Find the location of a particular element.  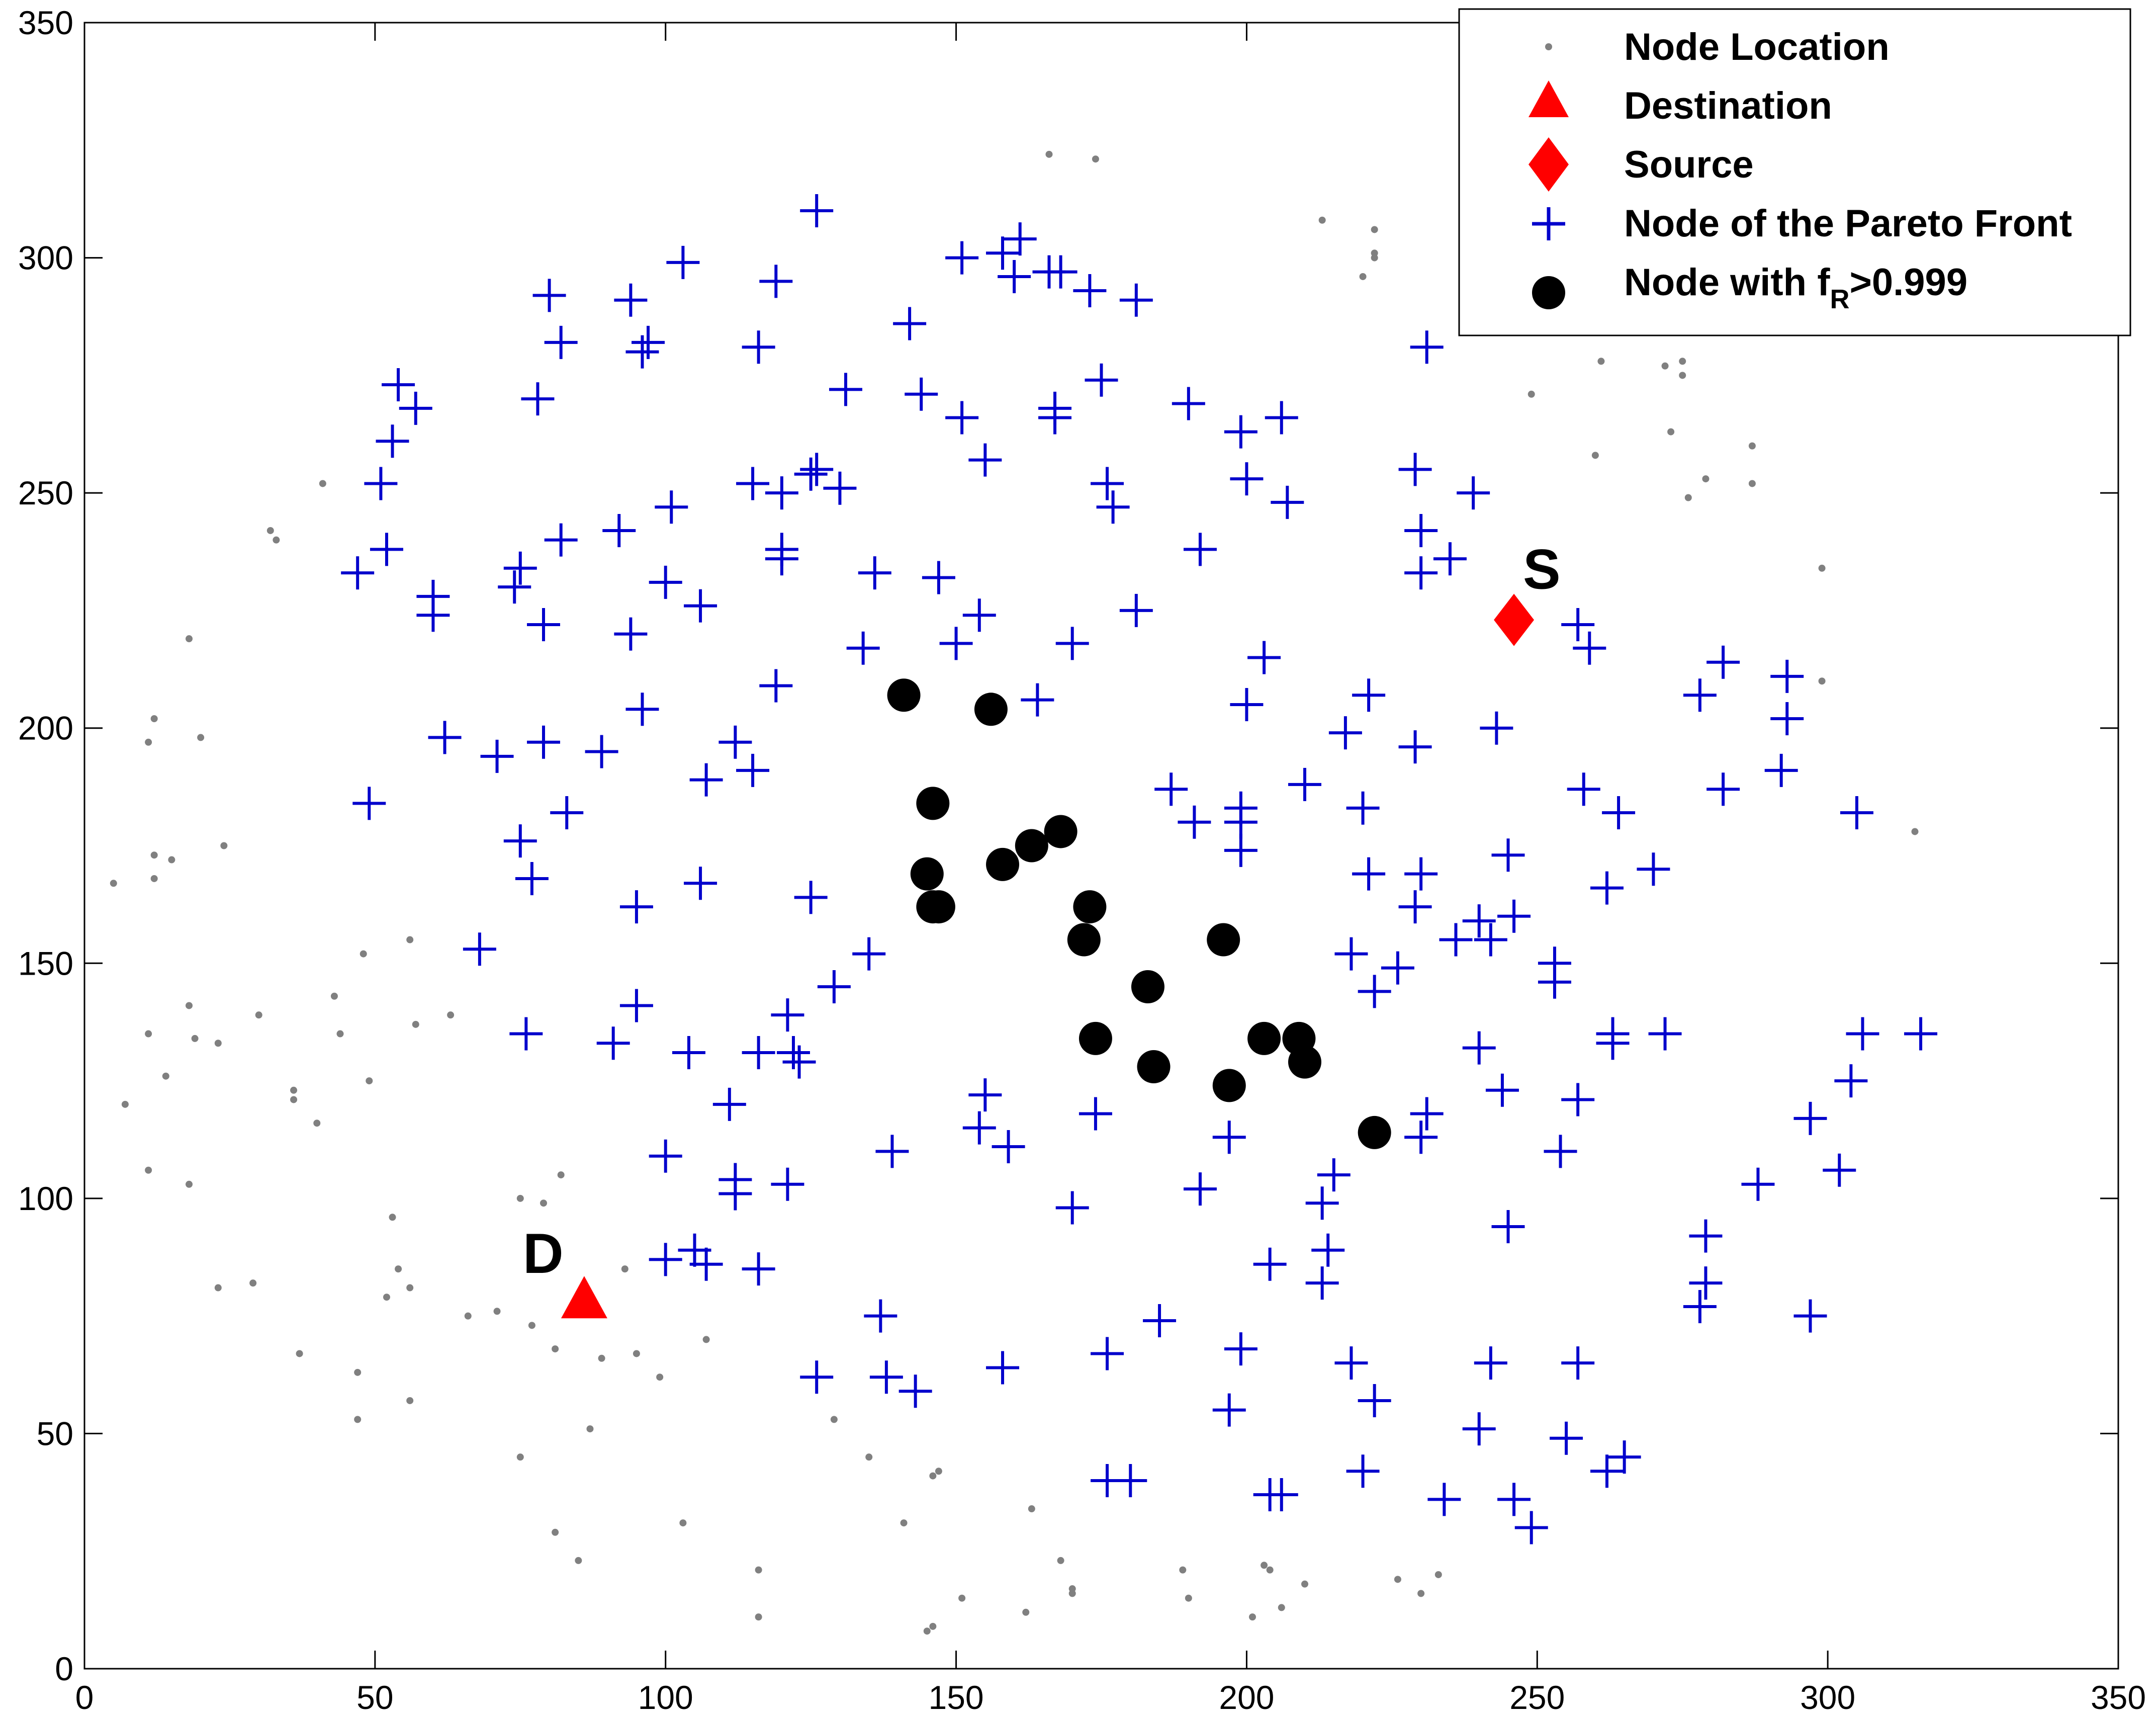

y-tick-label: 100 is located at coordinates (46, 1198).